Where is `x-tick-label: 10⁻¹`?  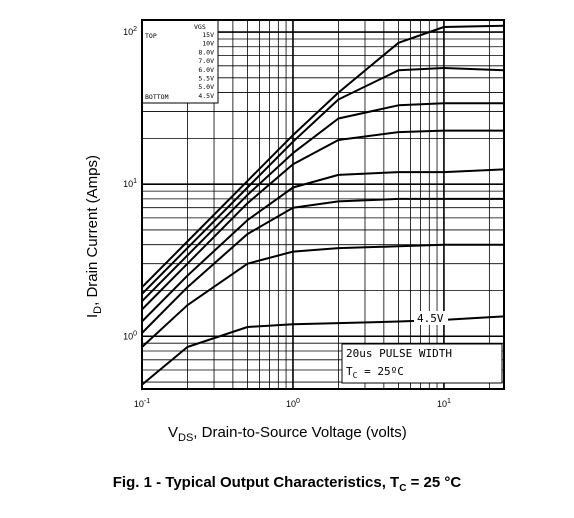
x-tick-label: 10⁻¹ is located at coordinates (142, 403).